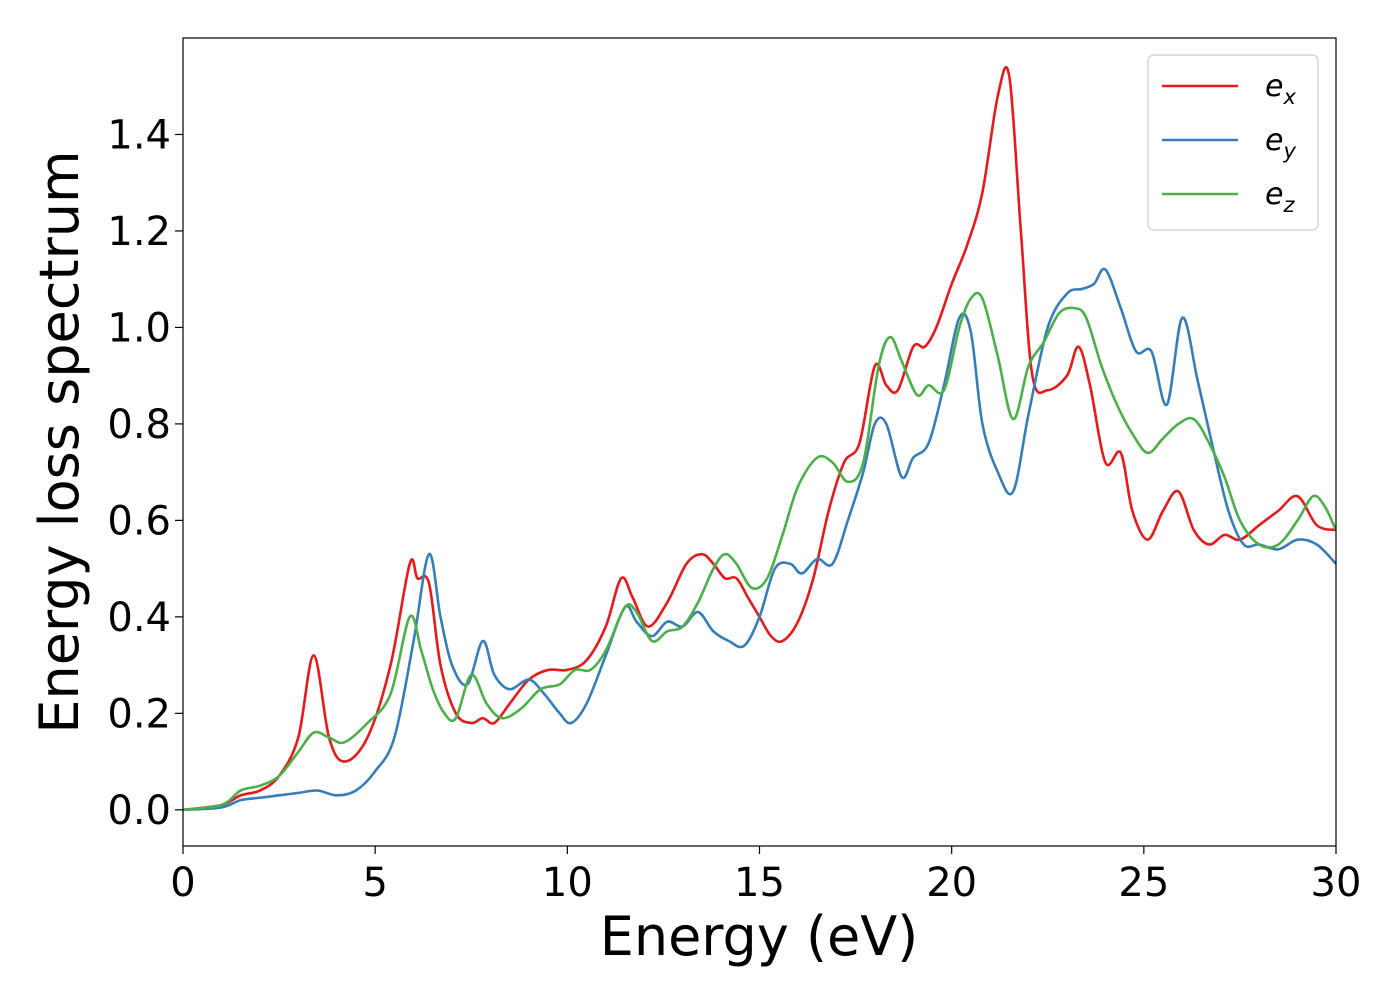 The height and width of the screenshot is (1000, 1400). What do you see at coordinates (1336, 883) in the screenshot?
I see `x-tick-label: 30` at bounding box center [1336, 883].